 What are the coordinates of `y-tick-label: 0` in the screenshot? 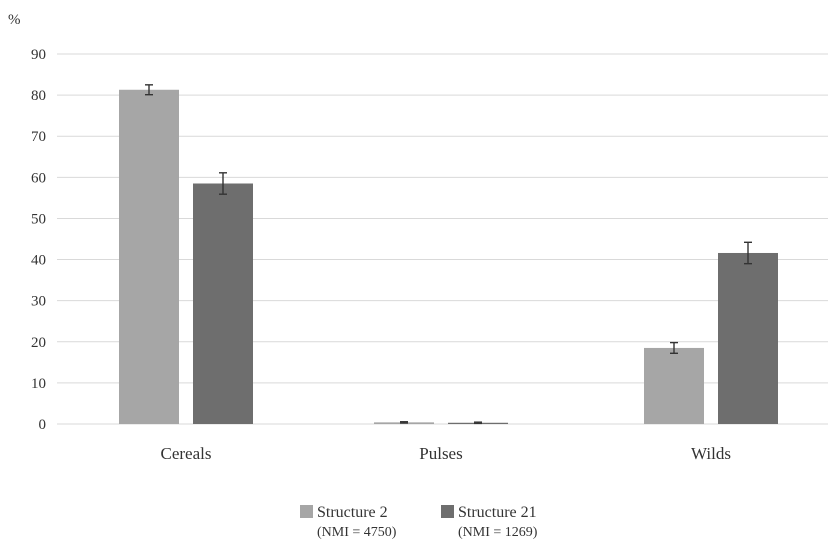 It's located at (43, 425).